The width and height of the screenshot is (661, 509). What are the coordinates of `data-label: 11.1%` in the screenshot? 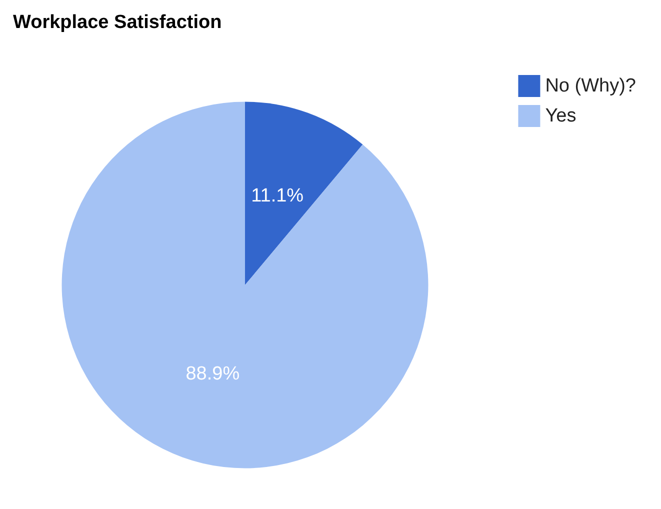 It's located at (277, 196).